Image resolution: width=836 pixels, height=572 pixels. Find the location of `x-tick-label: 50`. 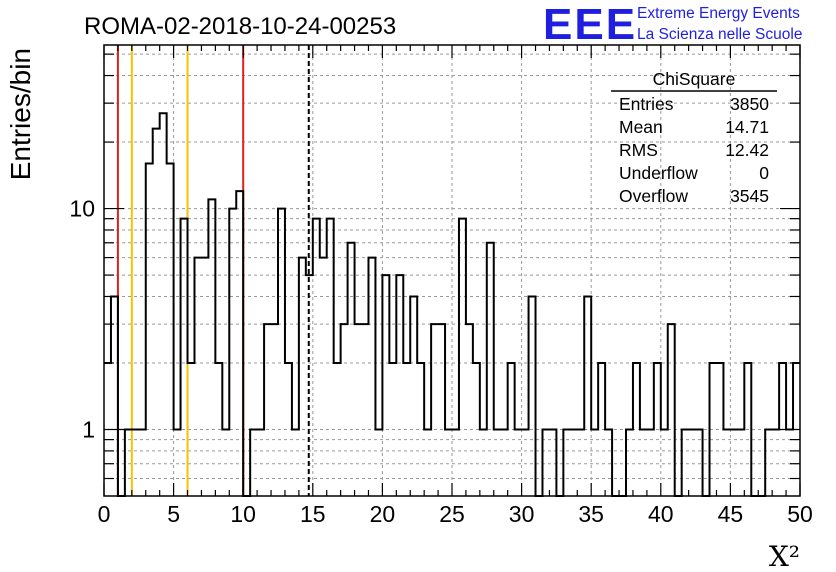

x-tick-label: 50 is located at coordinates (800, 514).